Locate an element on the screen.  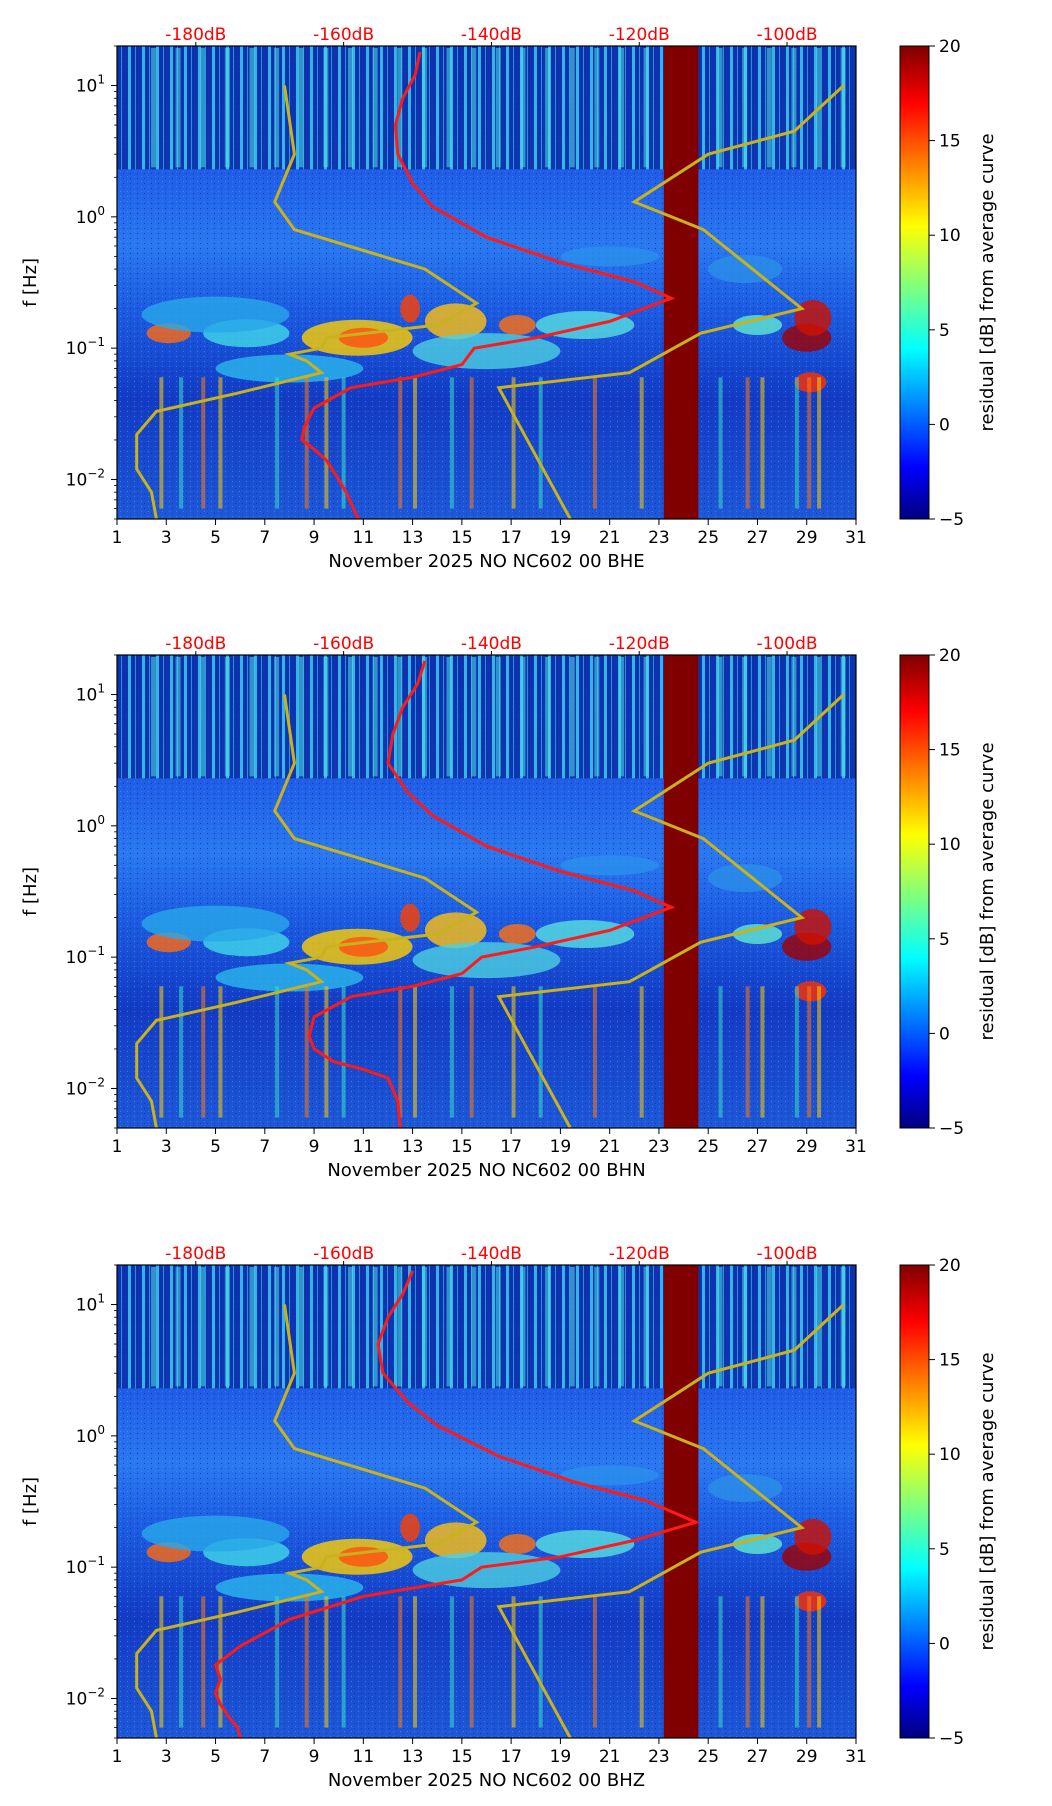
x-tick-label: 15 is located at coordinates (462, 538).